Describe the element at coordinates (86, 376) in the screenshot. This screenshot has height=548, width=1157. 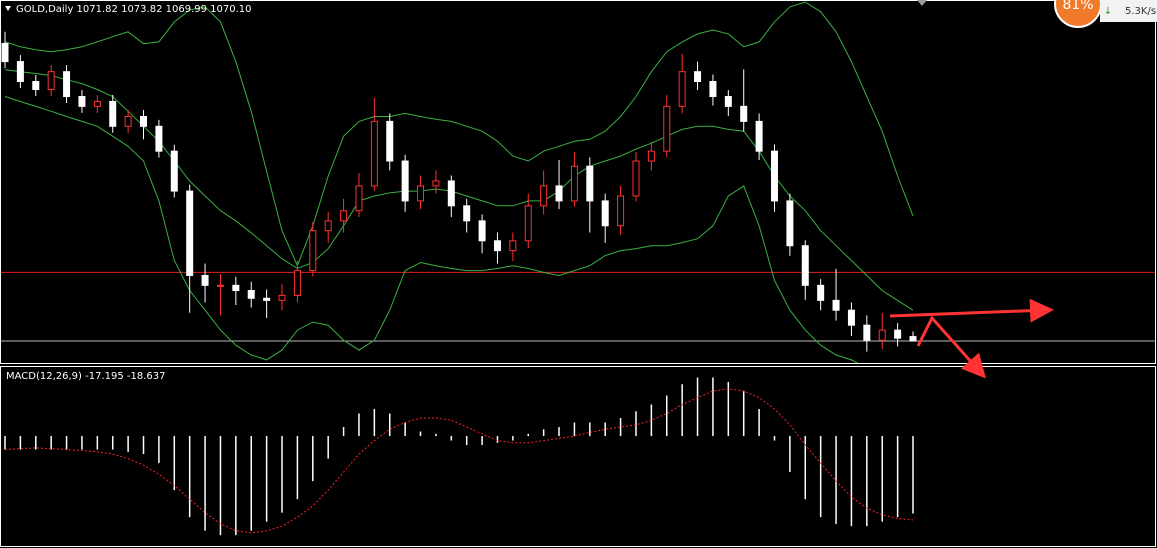
I see `indicator-title: MACD(12,26,9) -17.195 -18.637` at that location.